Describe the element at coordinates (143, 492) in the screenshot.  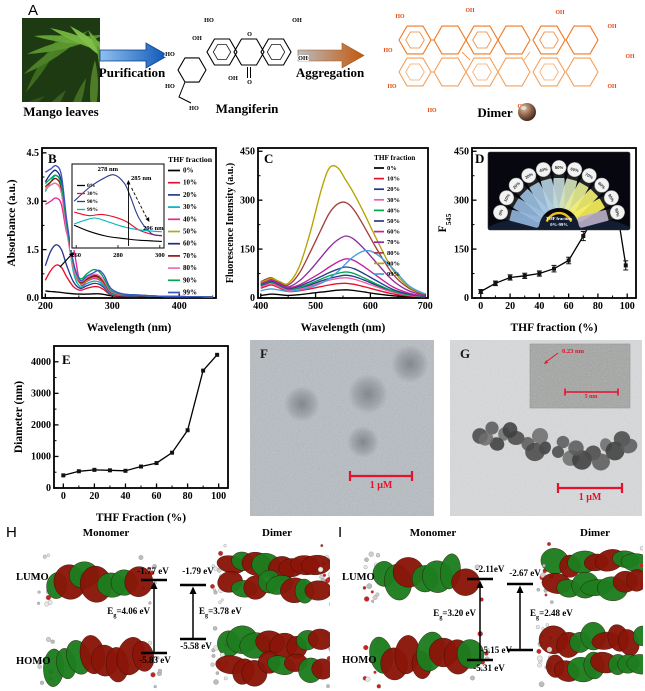
I see `x-axis: 0 20 40 60 80 100` at that location.